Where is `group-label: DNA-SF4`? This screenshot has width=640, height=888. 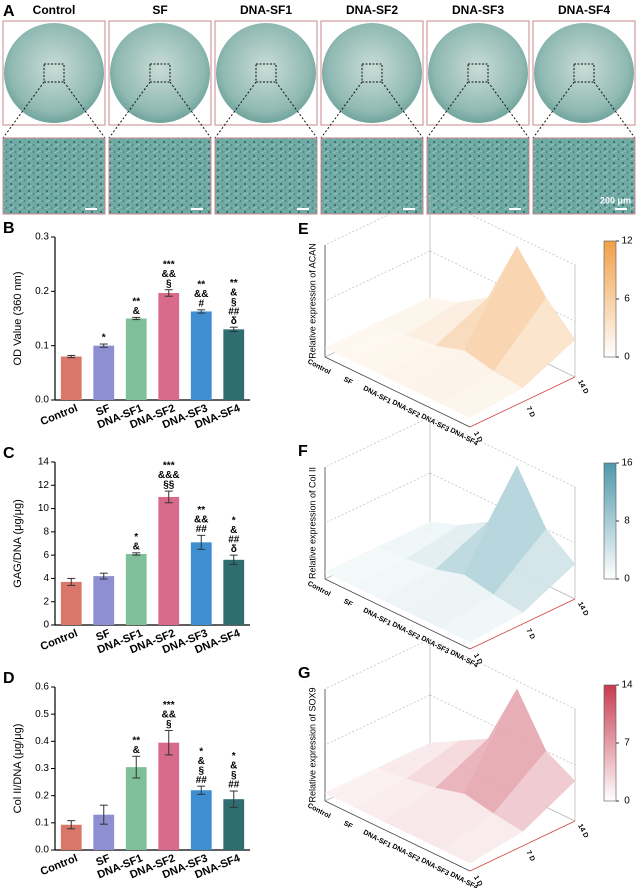 group-label: DNA-SF4 is located at coordinates (584, 10).